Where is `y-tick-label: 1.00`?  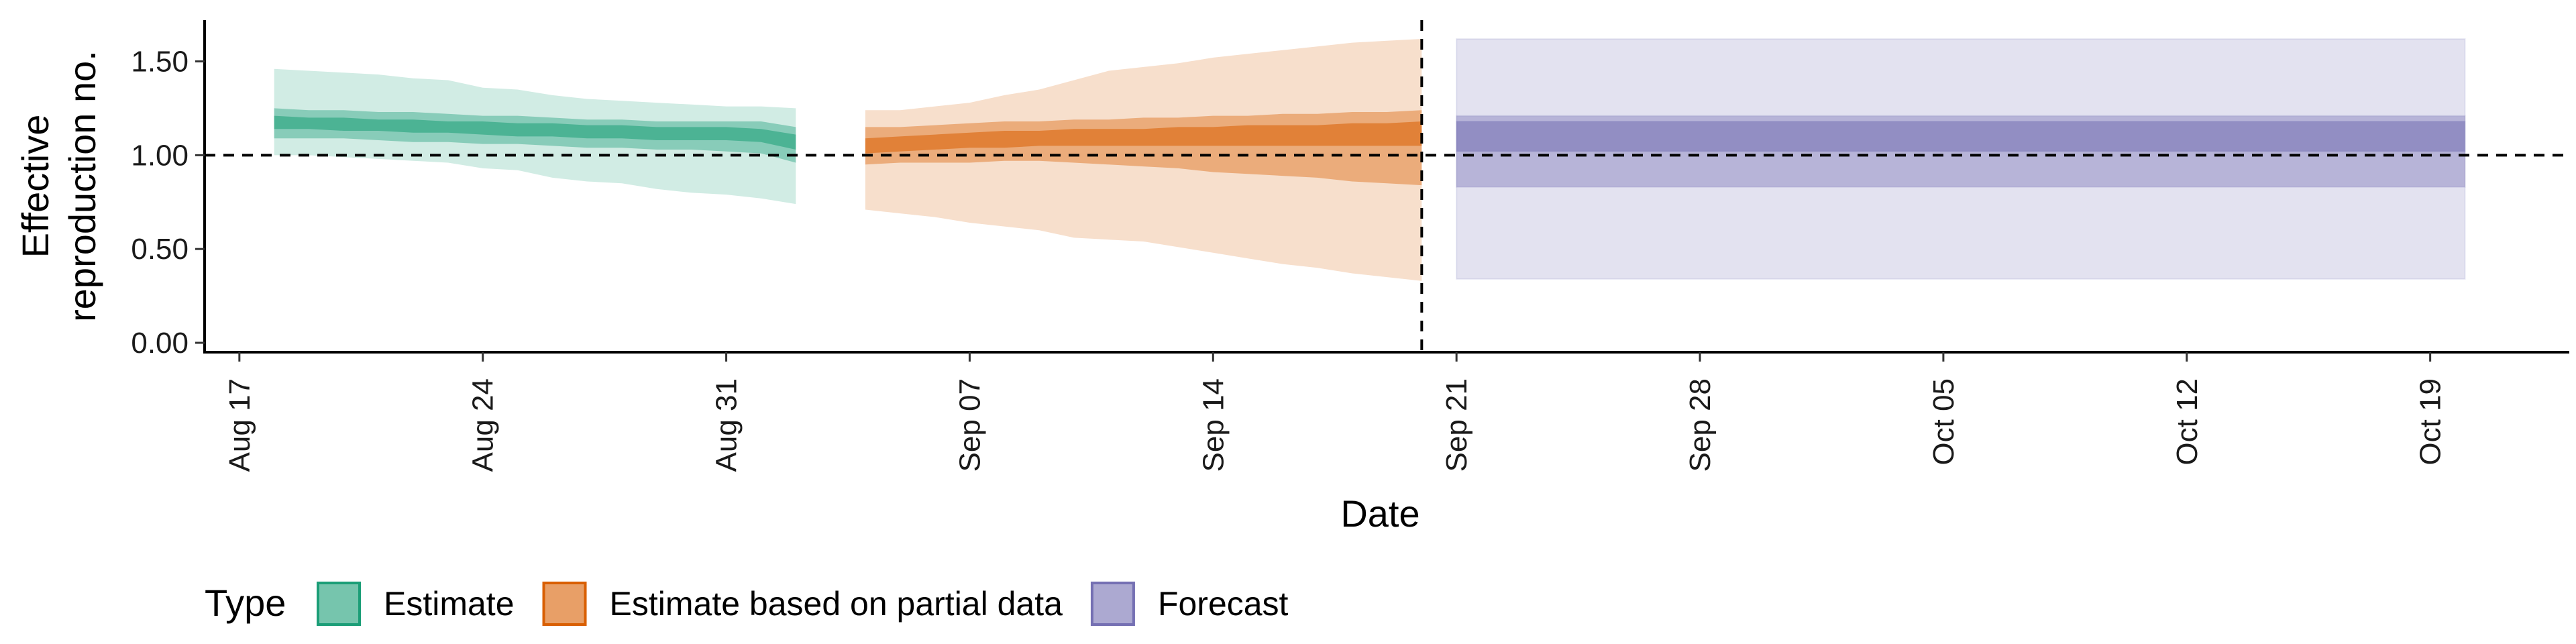
y-tick-label: 1.00 is located at coordinates (160, 155).